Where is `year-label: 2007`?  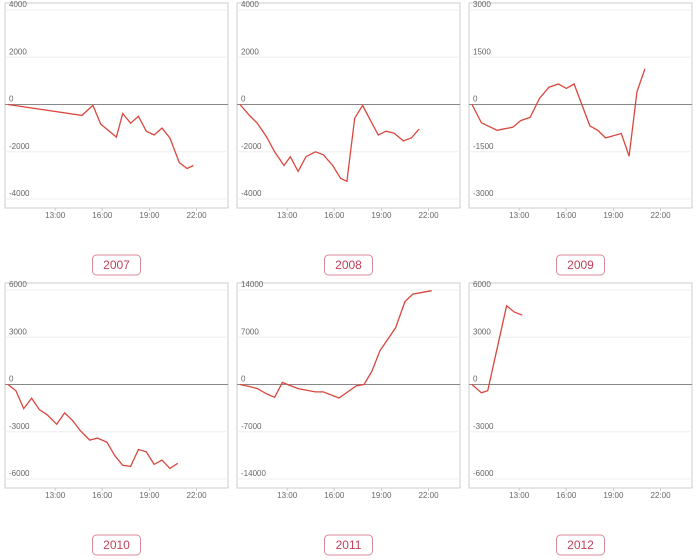 year-label: 2007 is located at coordinates (116, 265).